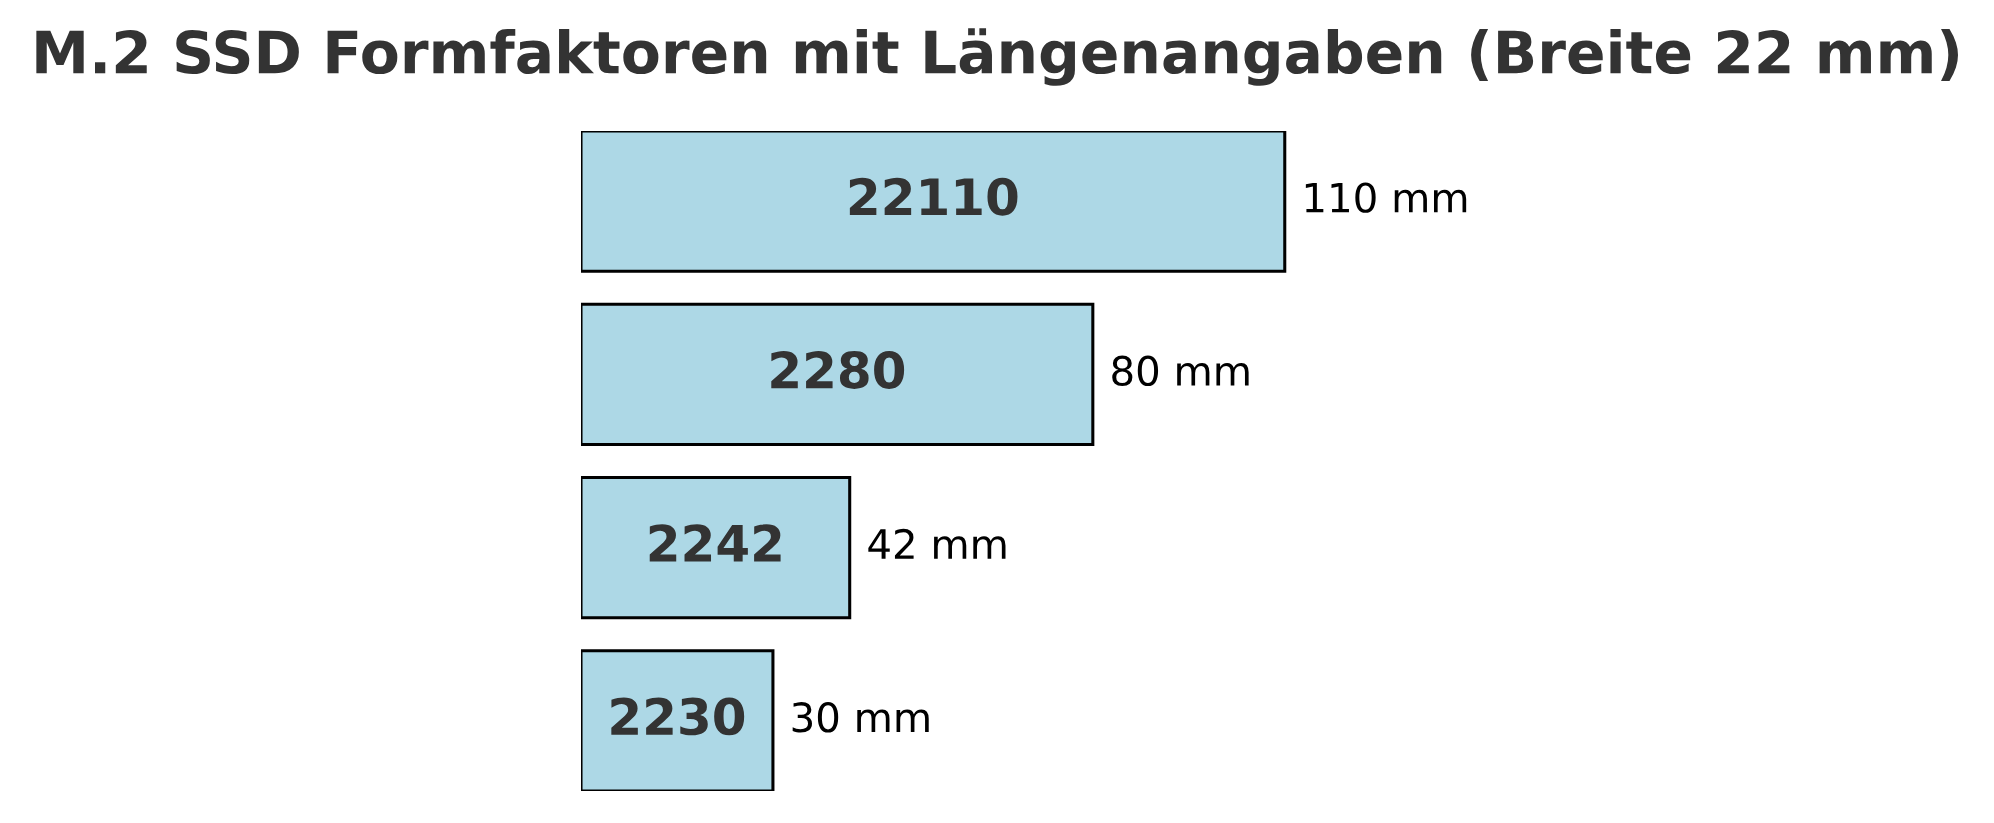 This screenshot has width=1994, height=823. What do you see at coordinates (678, 716) in the screenshot?
I see `y-tick-label: 2230` at bounding box center [678, 716].